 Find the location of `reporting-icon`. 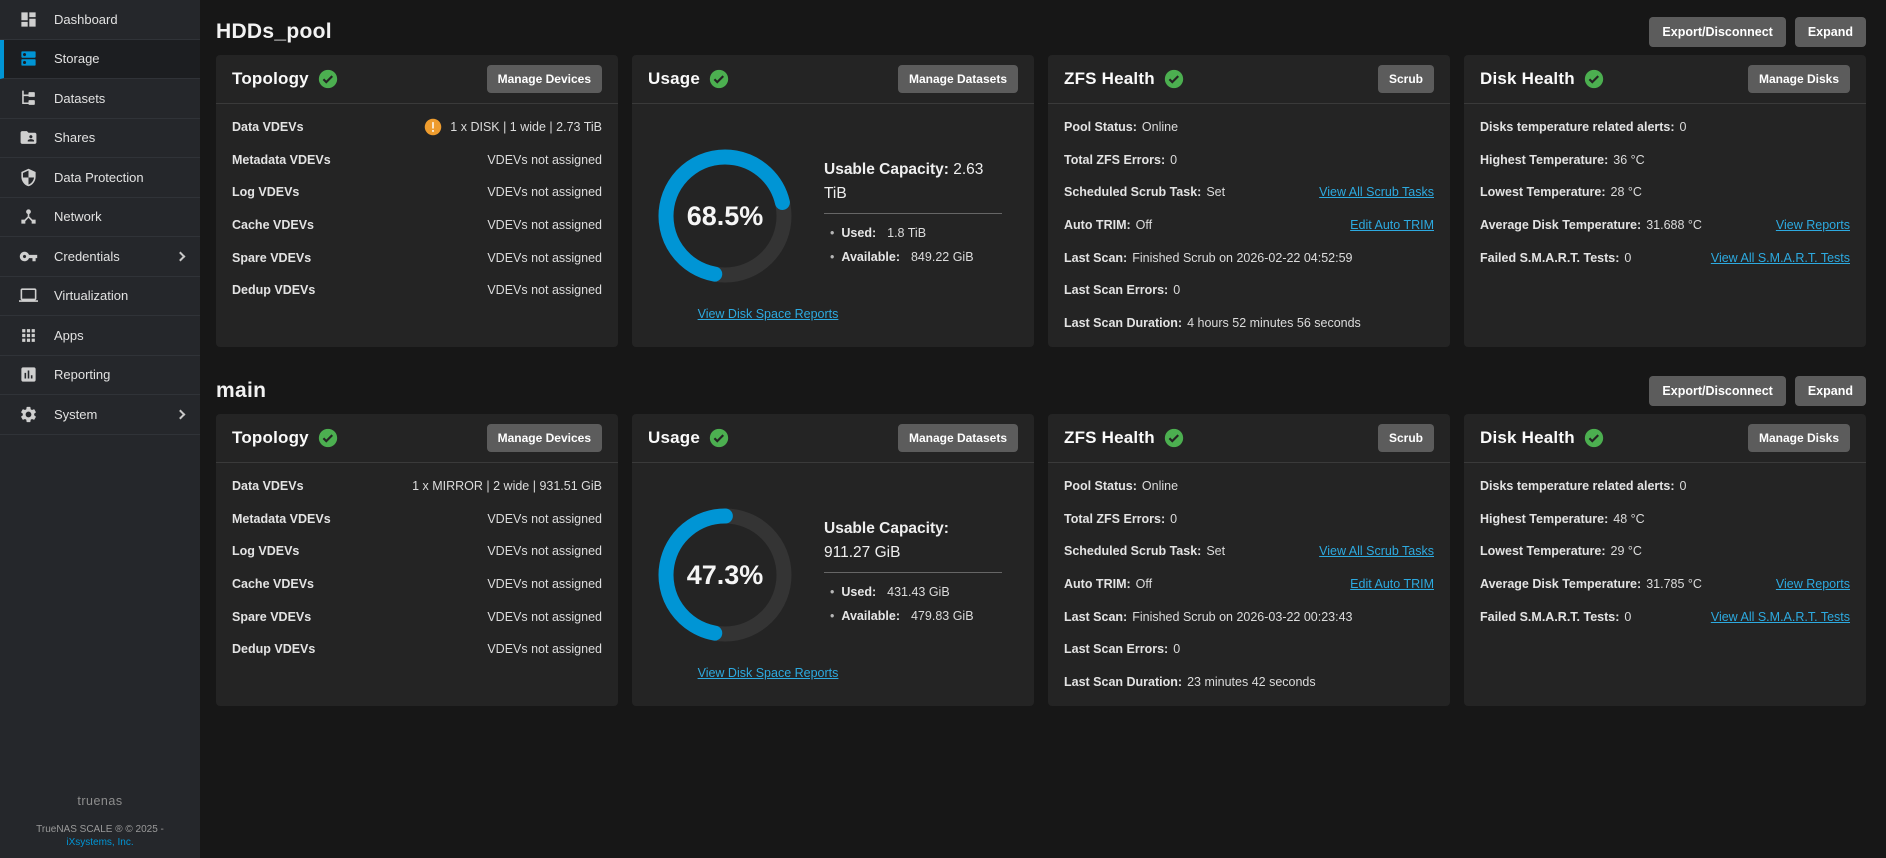

reporting-icon is located at coordinates (28, 375).